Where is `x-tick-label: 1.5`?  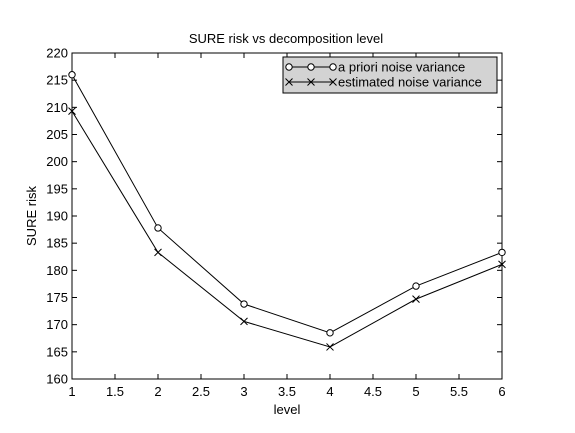 x-tick-label: 1.5 is located at coordinates (115, 391).